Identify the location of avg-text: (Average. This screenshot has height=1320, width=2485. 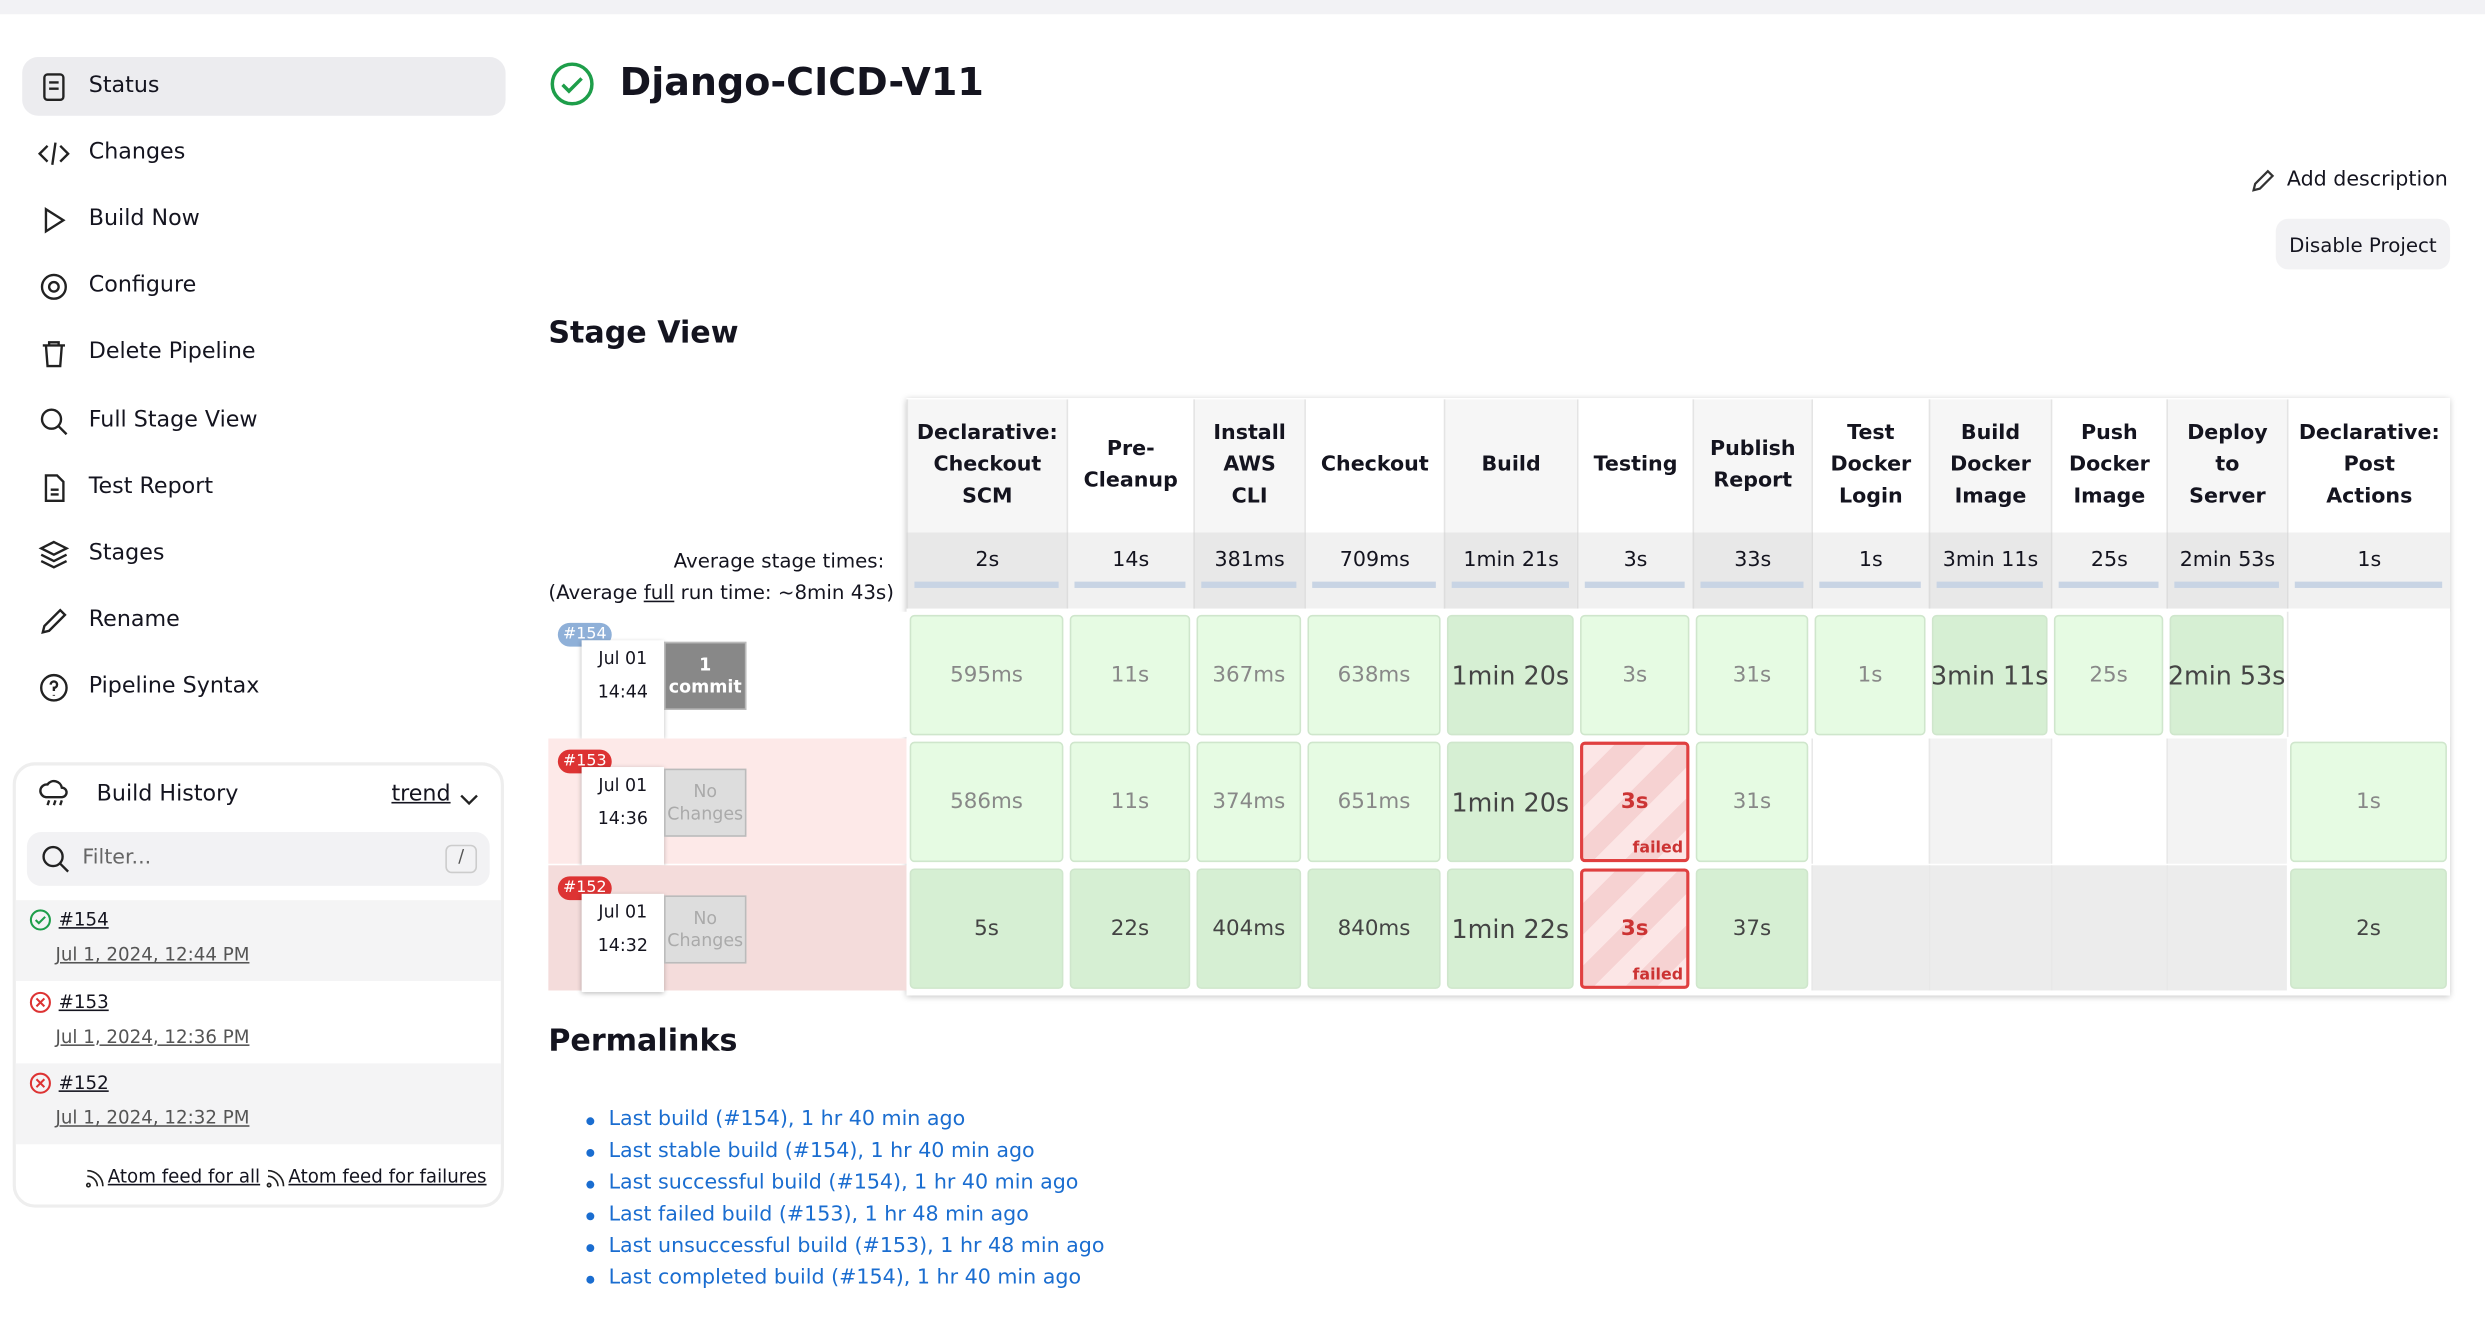
(596, 592).